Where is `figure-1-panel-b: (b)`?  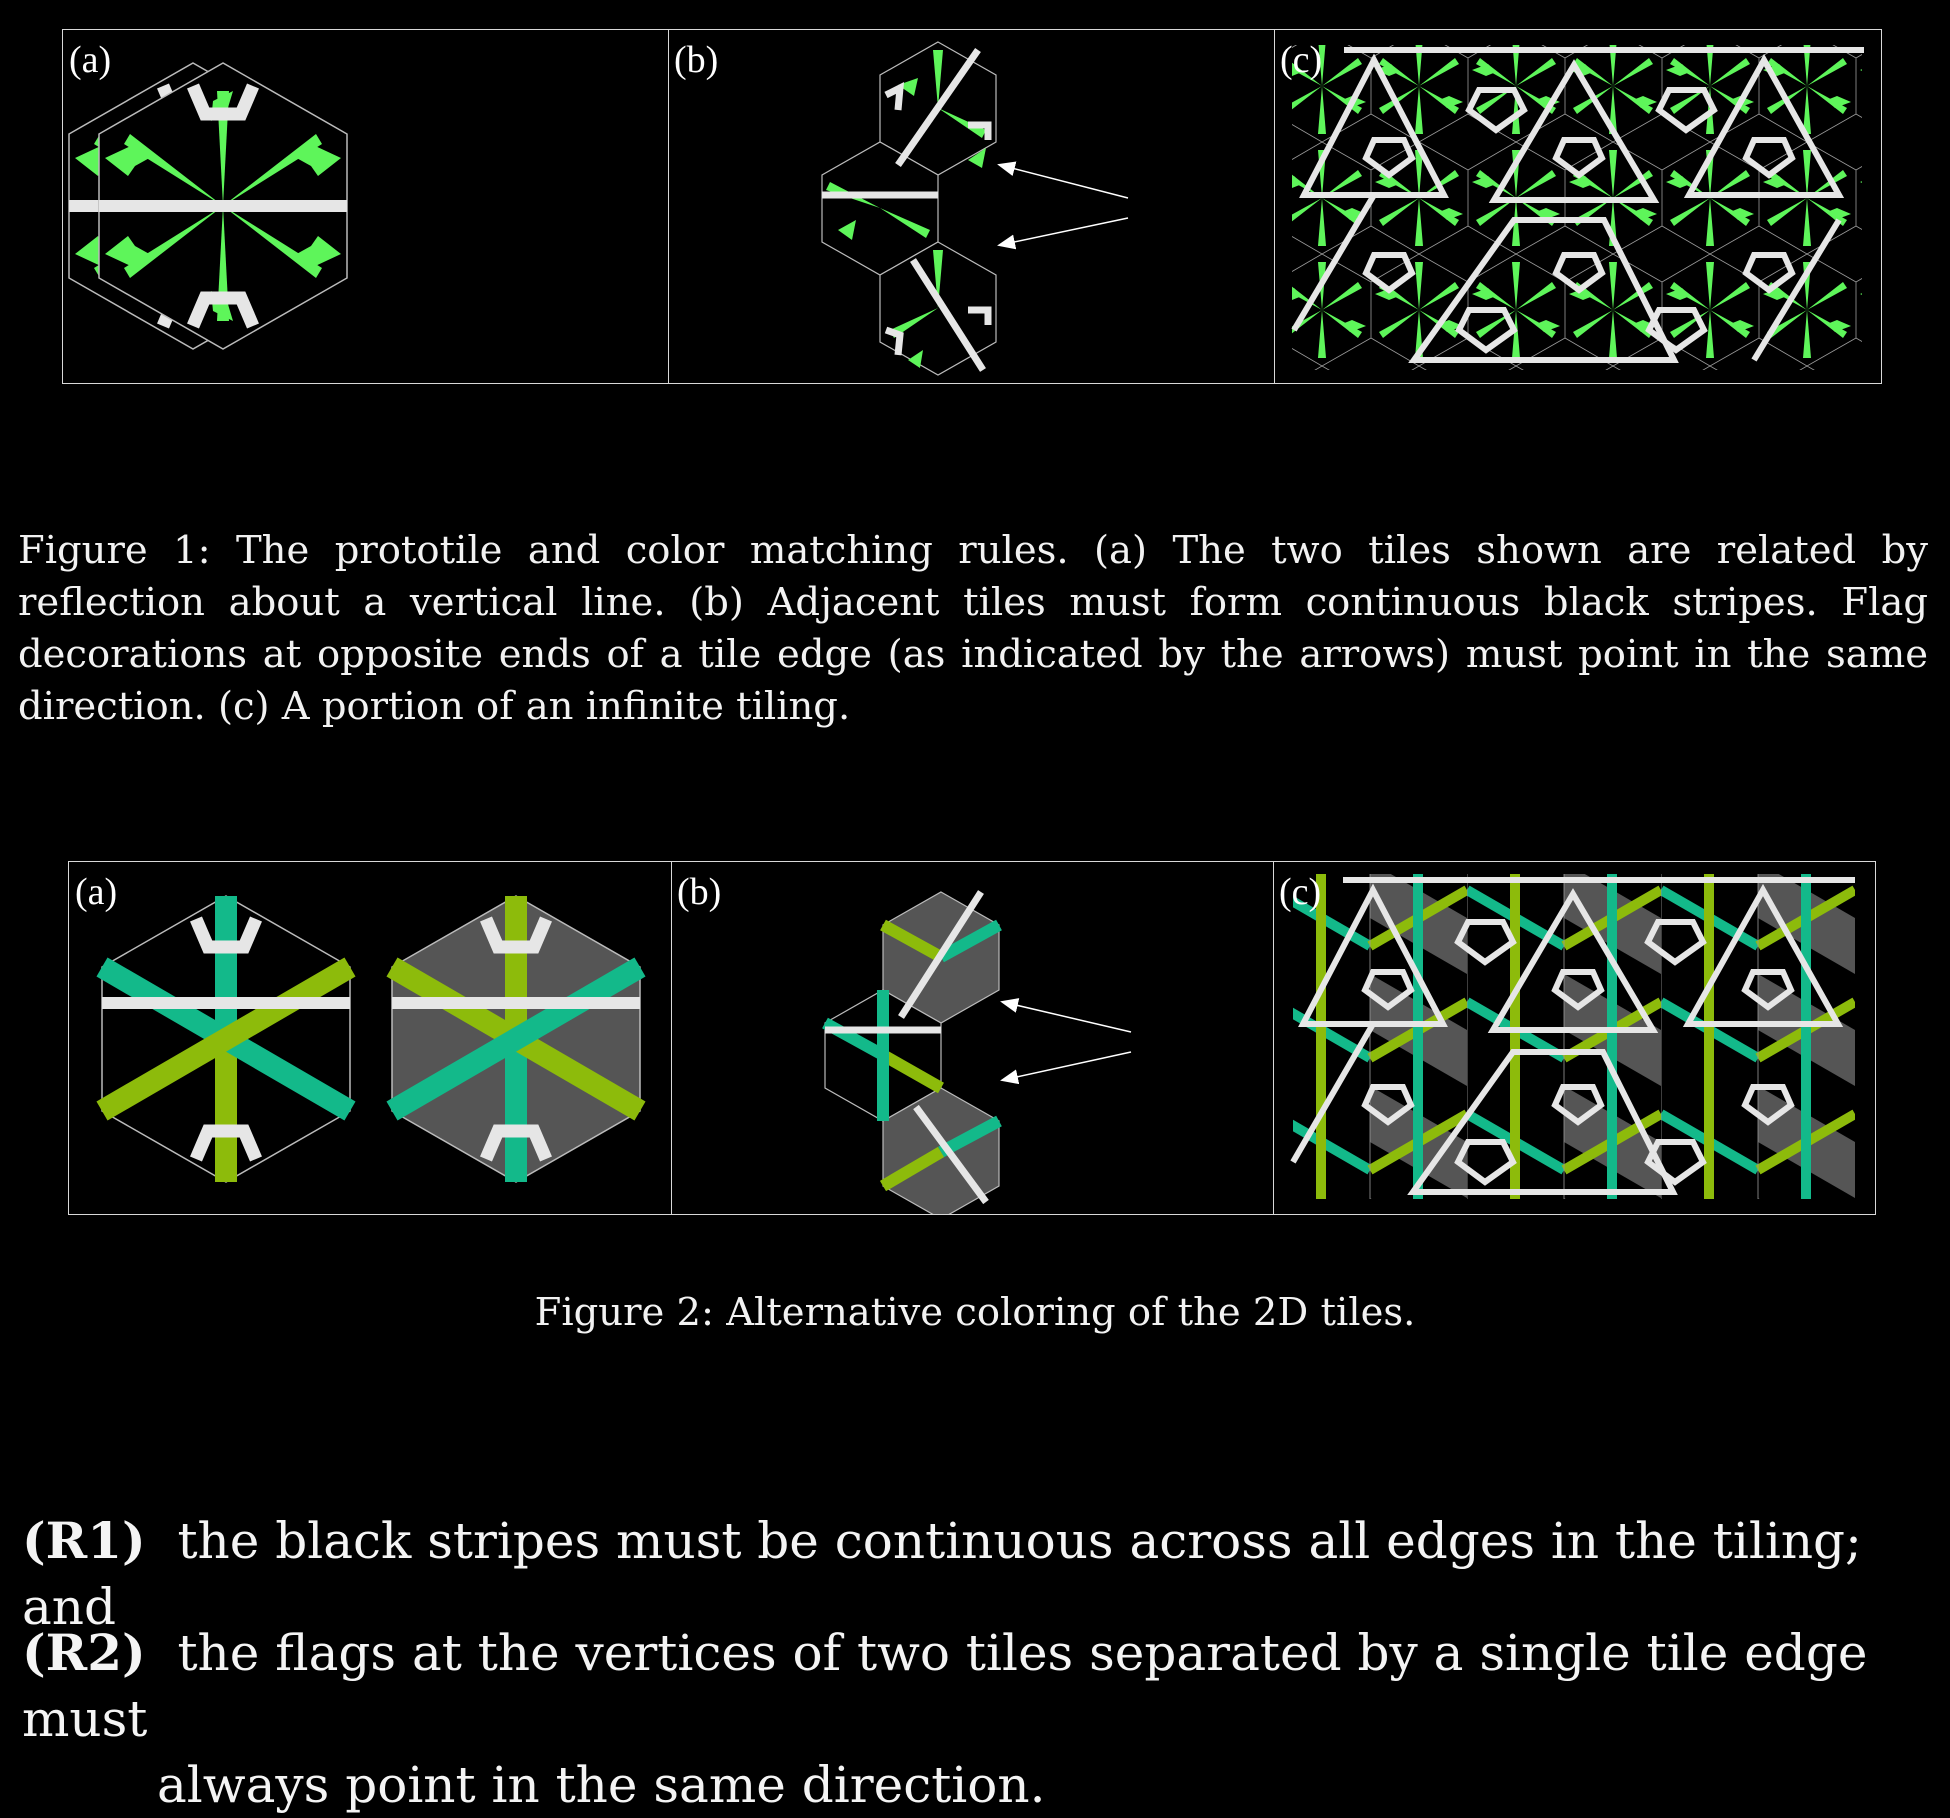 figure-1-panel-b: (b) is located at coordinates (971, 206).